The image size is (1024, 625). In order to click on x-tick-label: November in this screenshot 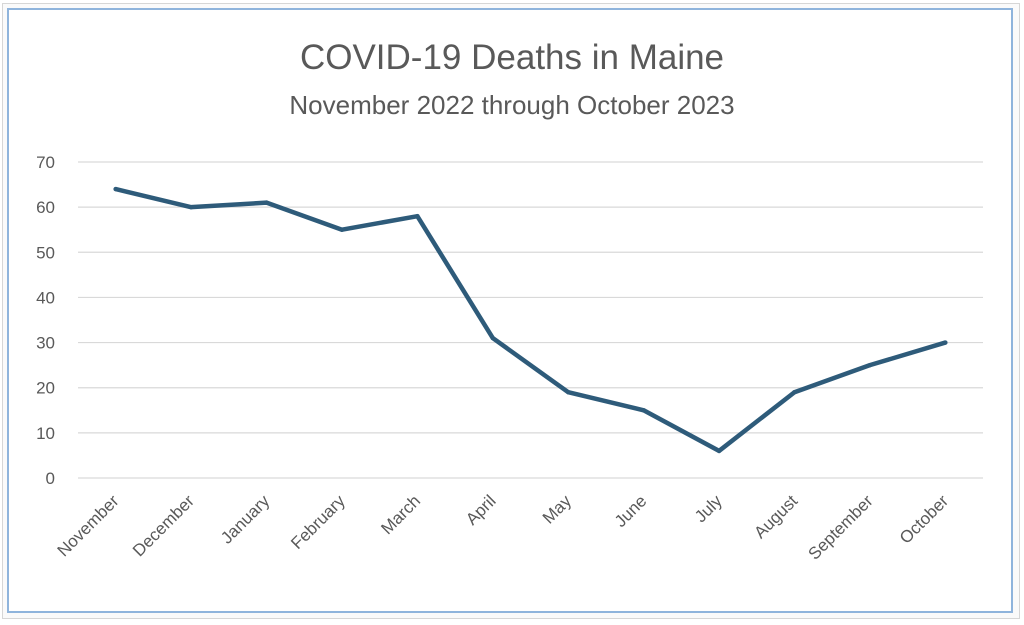, I will do `click(88, 525)`.